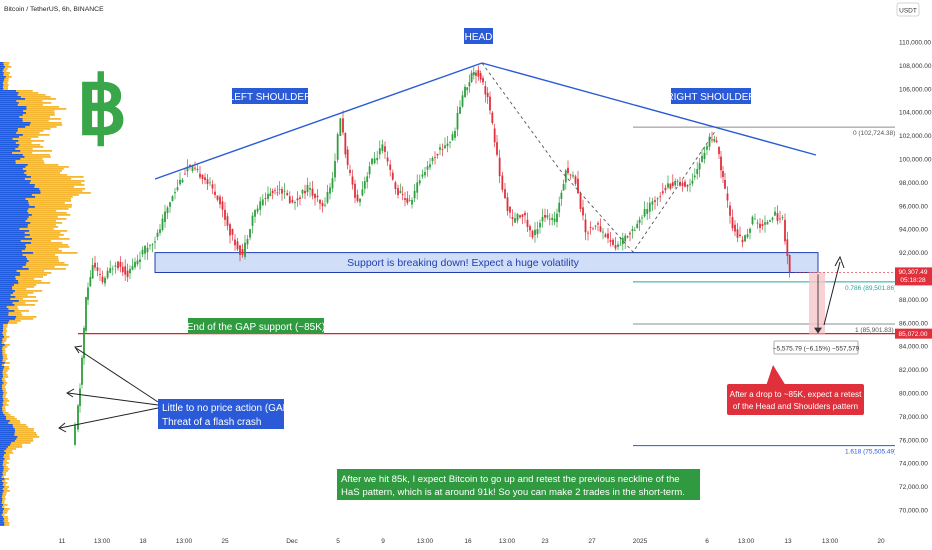 Image resolution: width=932 pixels, height=550 pixels. Describe the element at coordinates (62, 541) in the screenshot. I see `time-tick-label: 11` at that location.